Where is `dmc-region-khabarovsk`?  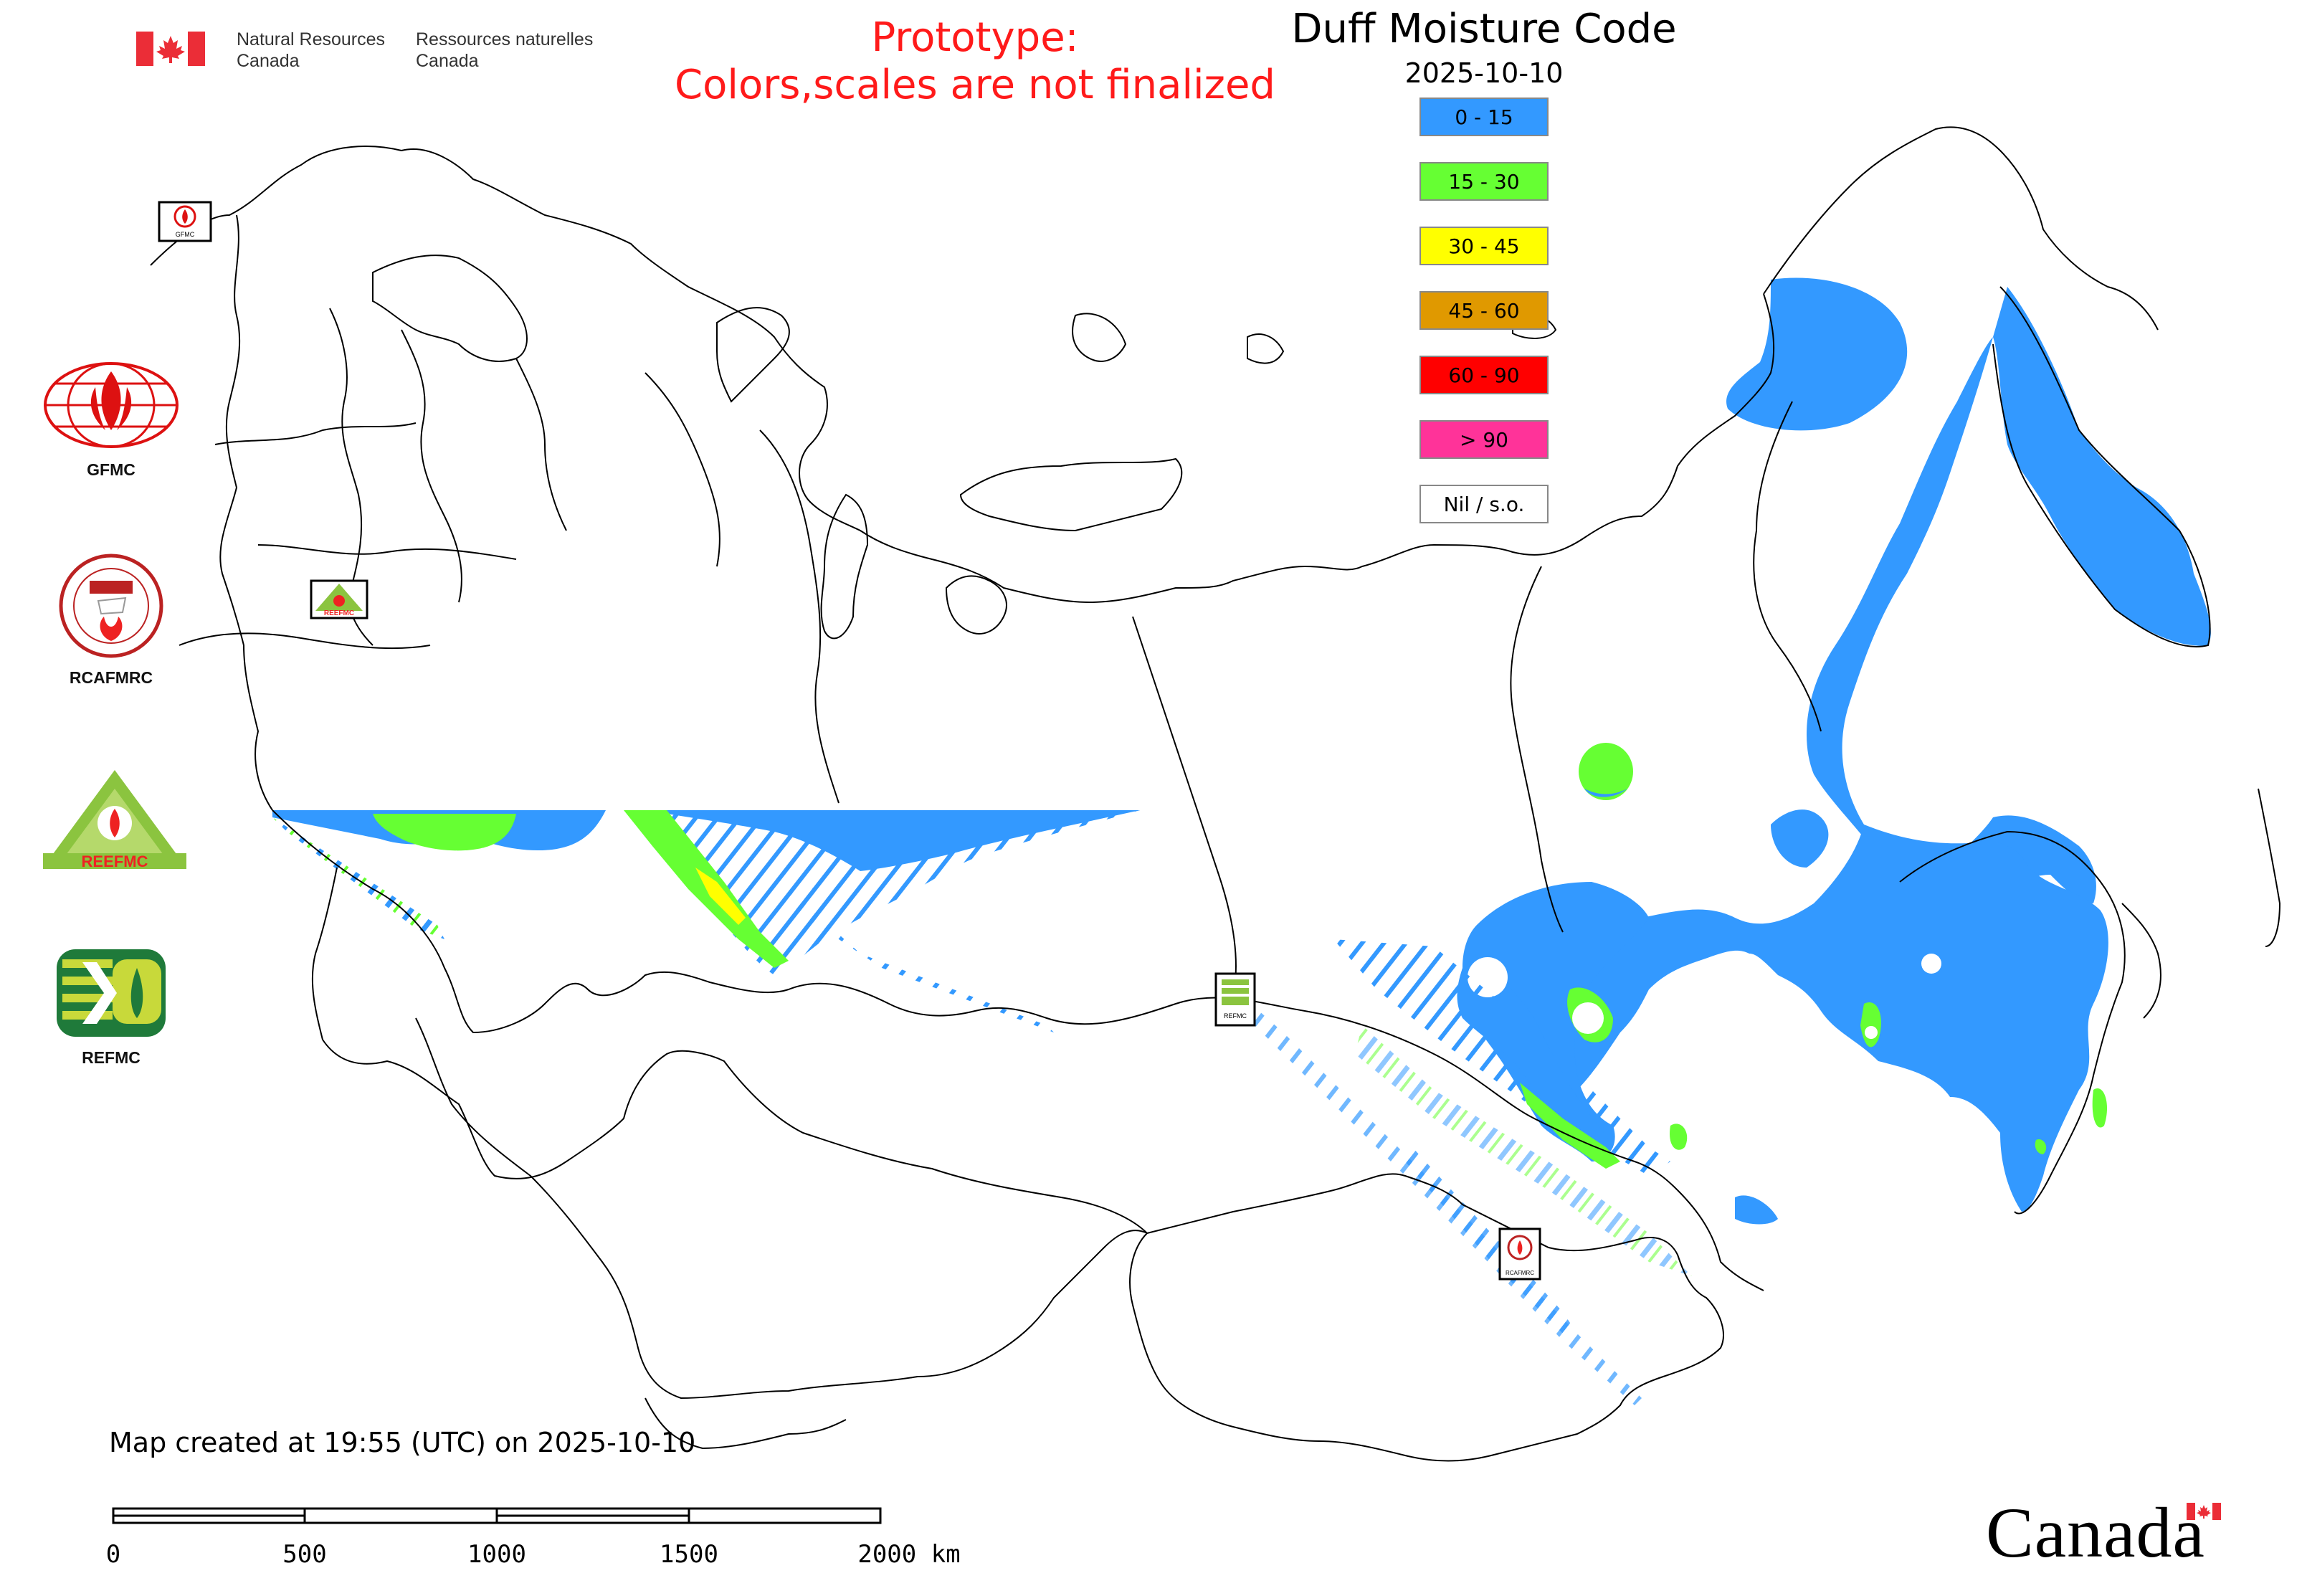 dmc-region-khabarovsk is located at coordinates (1820, 1018).